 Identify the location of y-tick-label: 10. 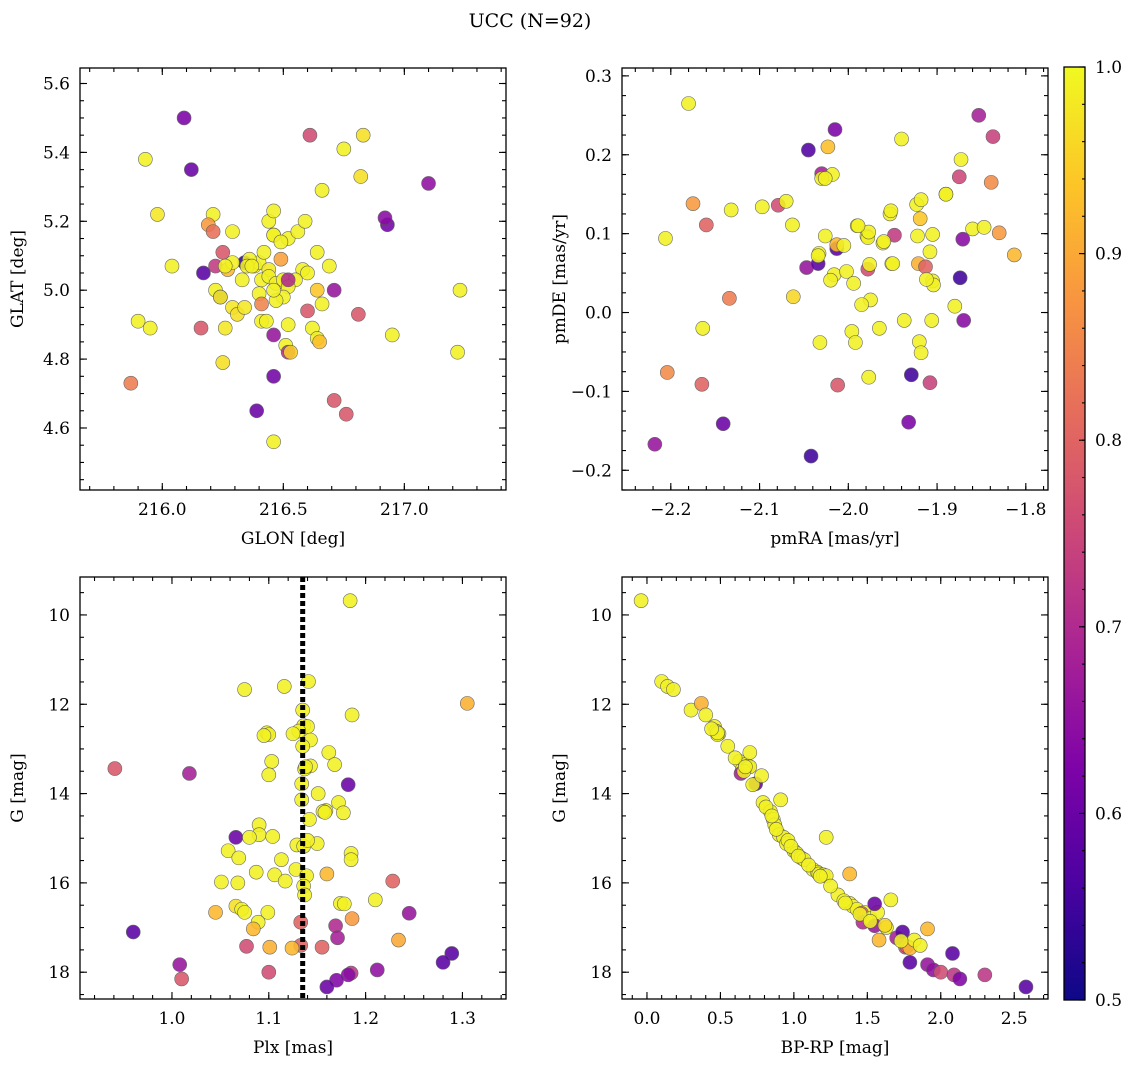
(59, 616).